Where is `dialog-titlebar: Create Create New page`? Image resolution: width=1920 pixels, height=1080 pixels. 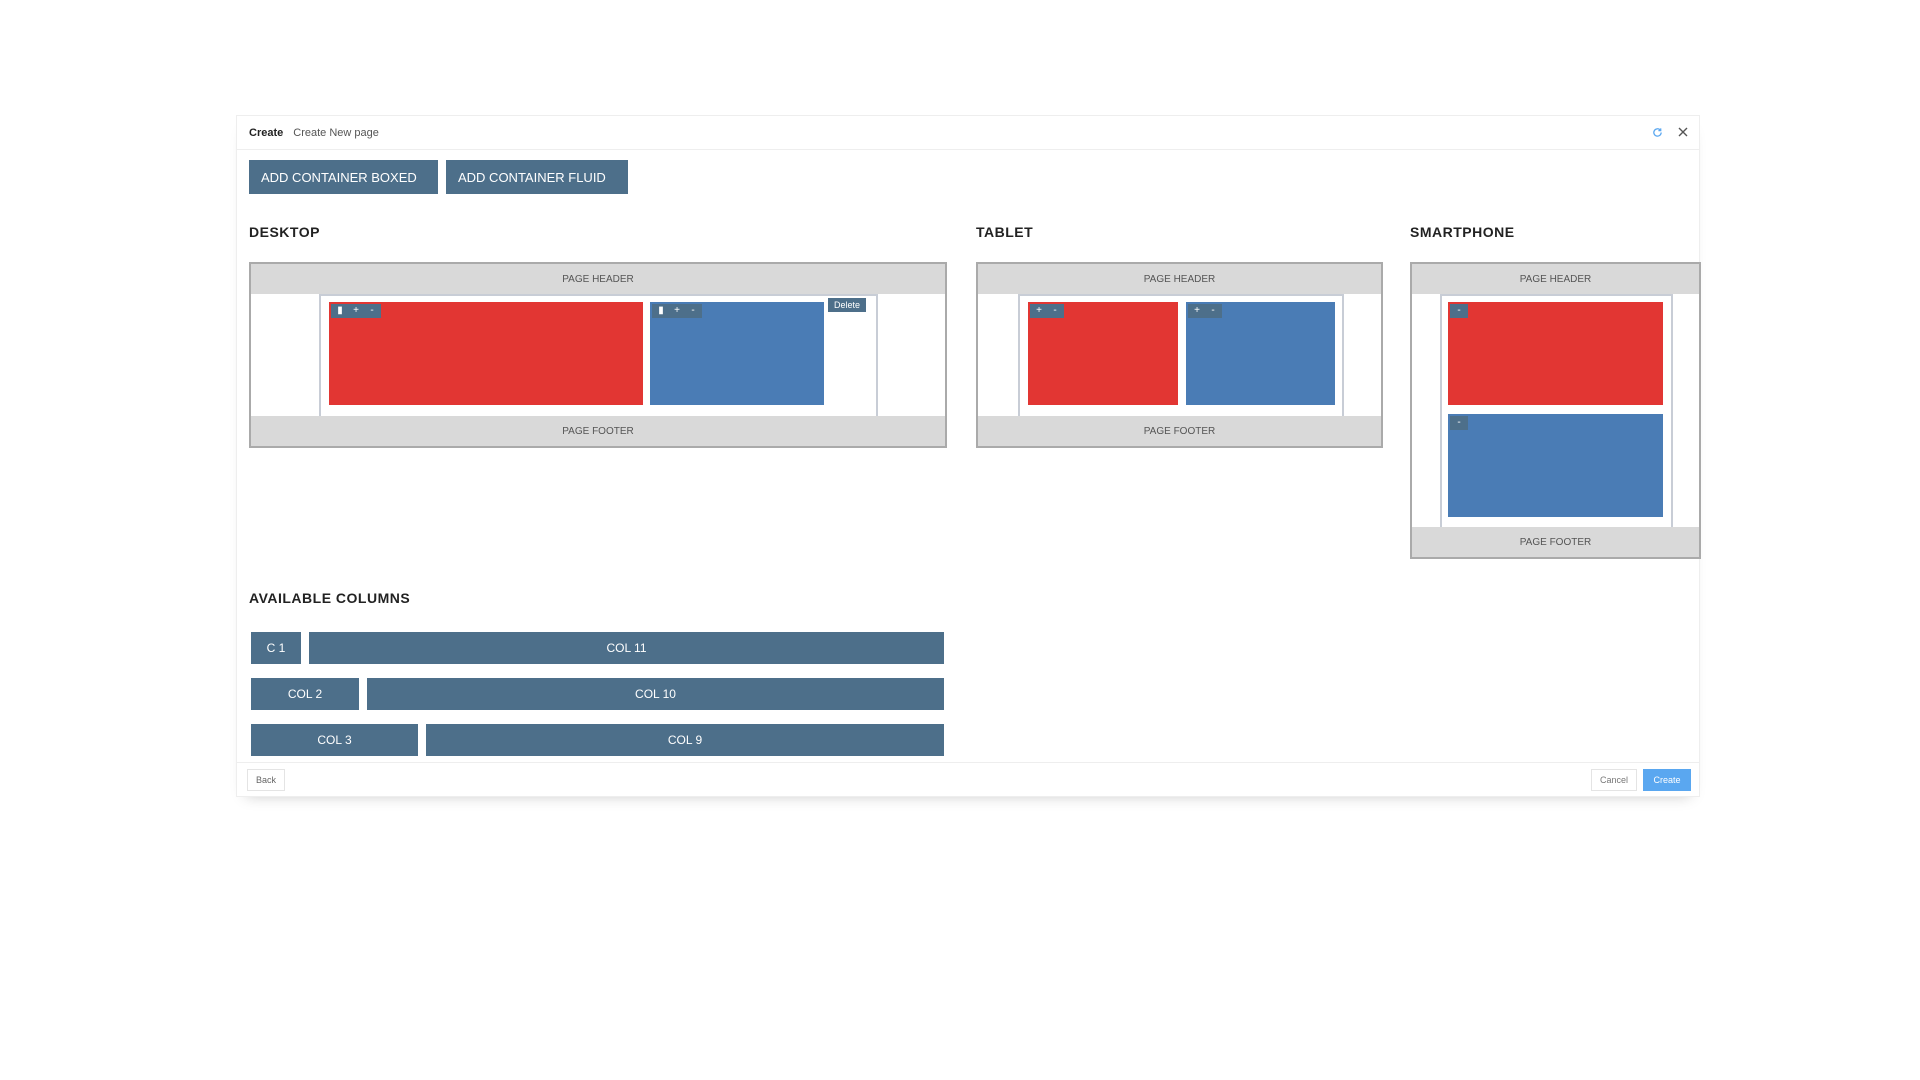 dialog-titlebar: Create Create New page is located at coordinates (968, 133).